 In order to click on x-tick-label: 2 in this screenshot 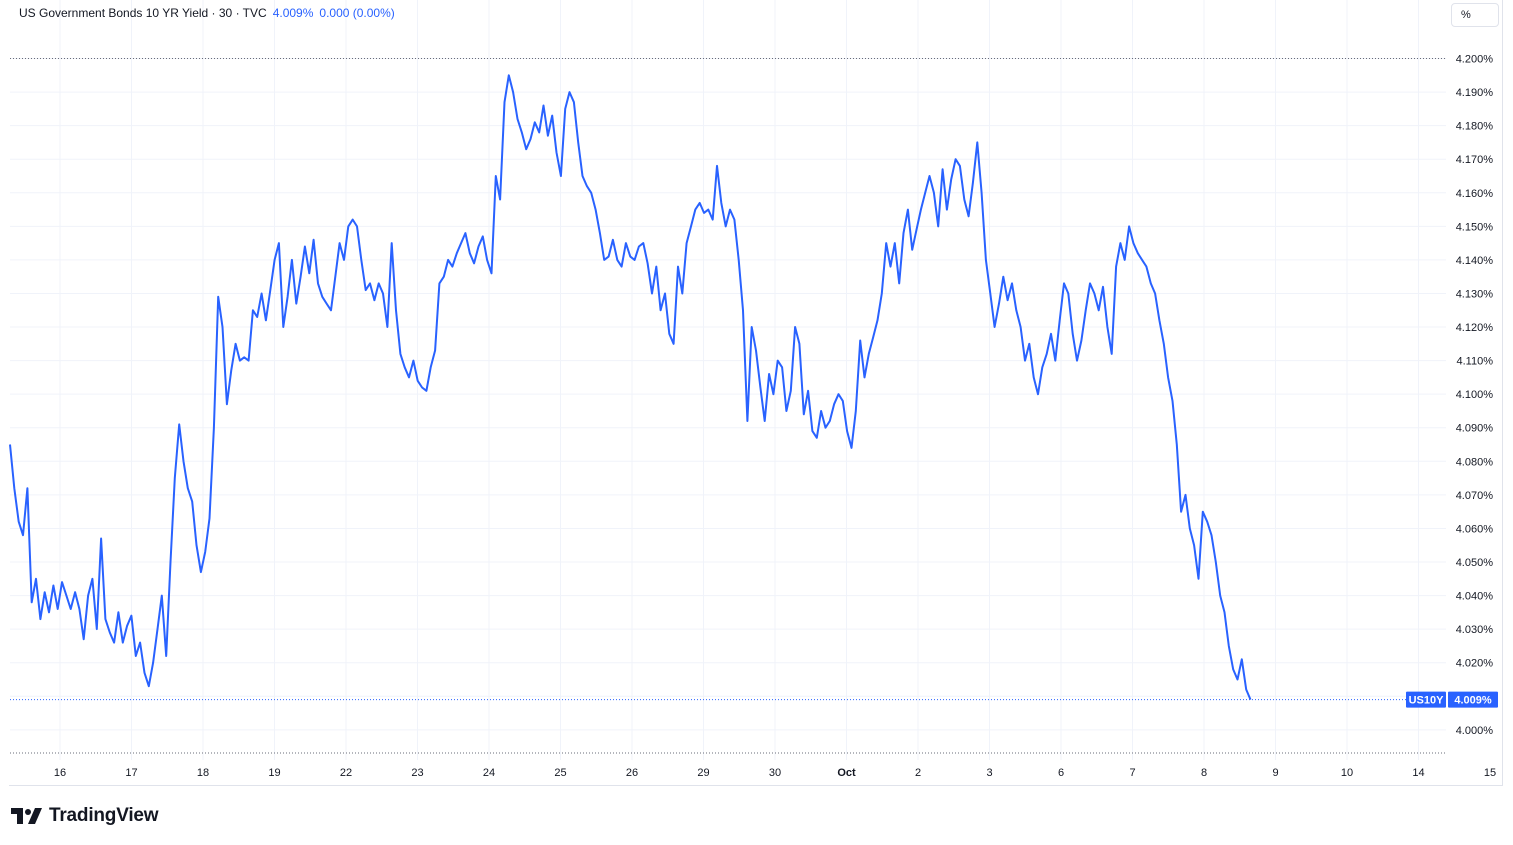, I will do `click(918, 773)`.